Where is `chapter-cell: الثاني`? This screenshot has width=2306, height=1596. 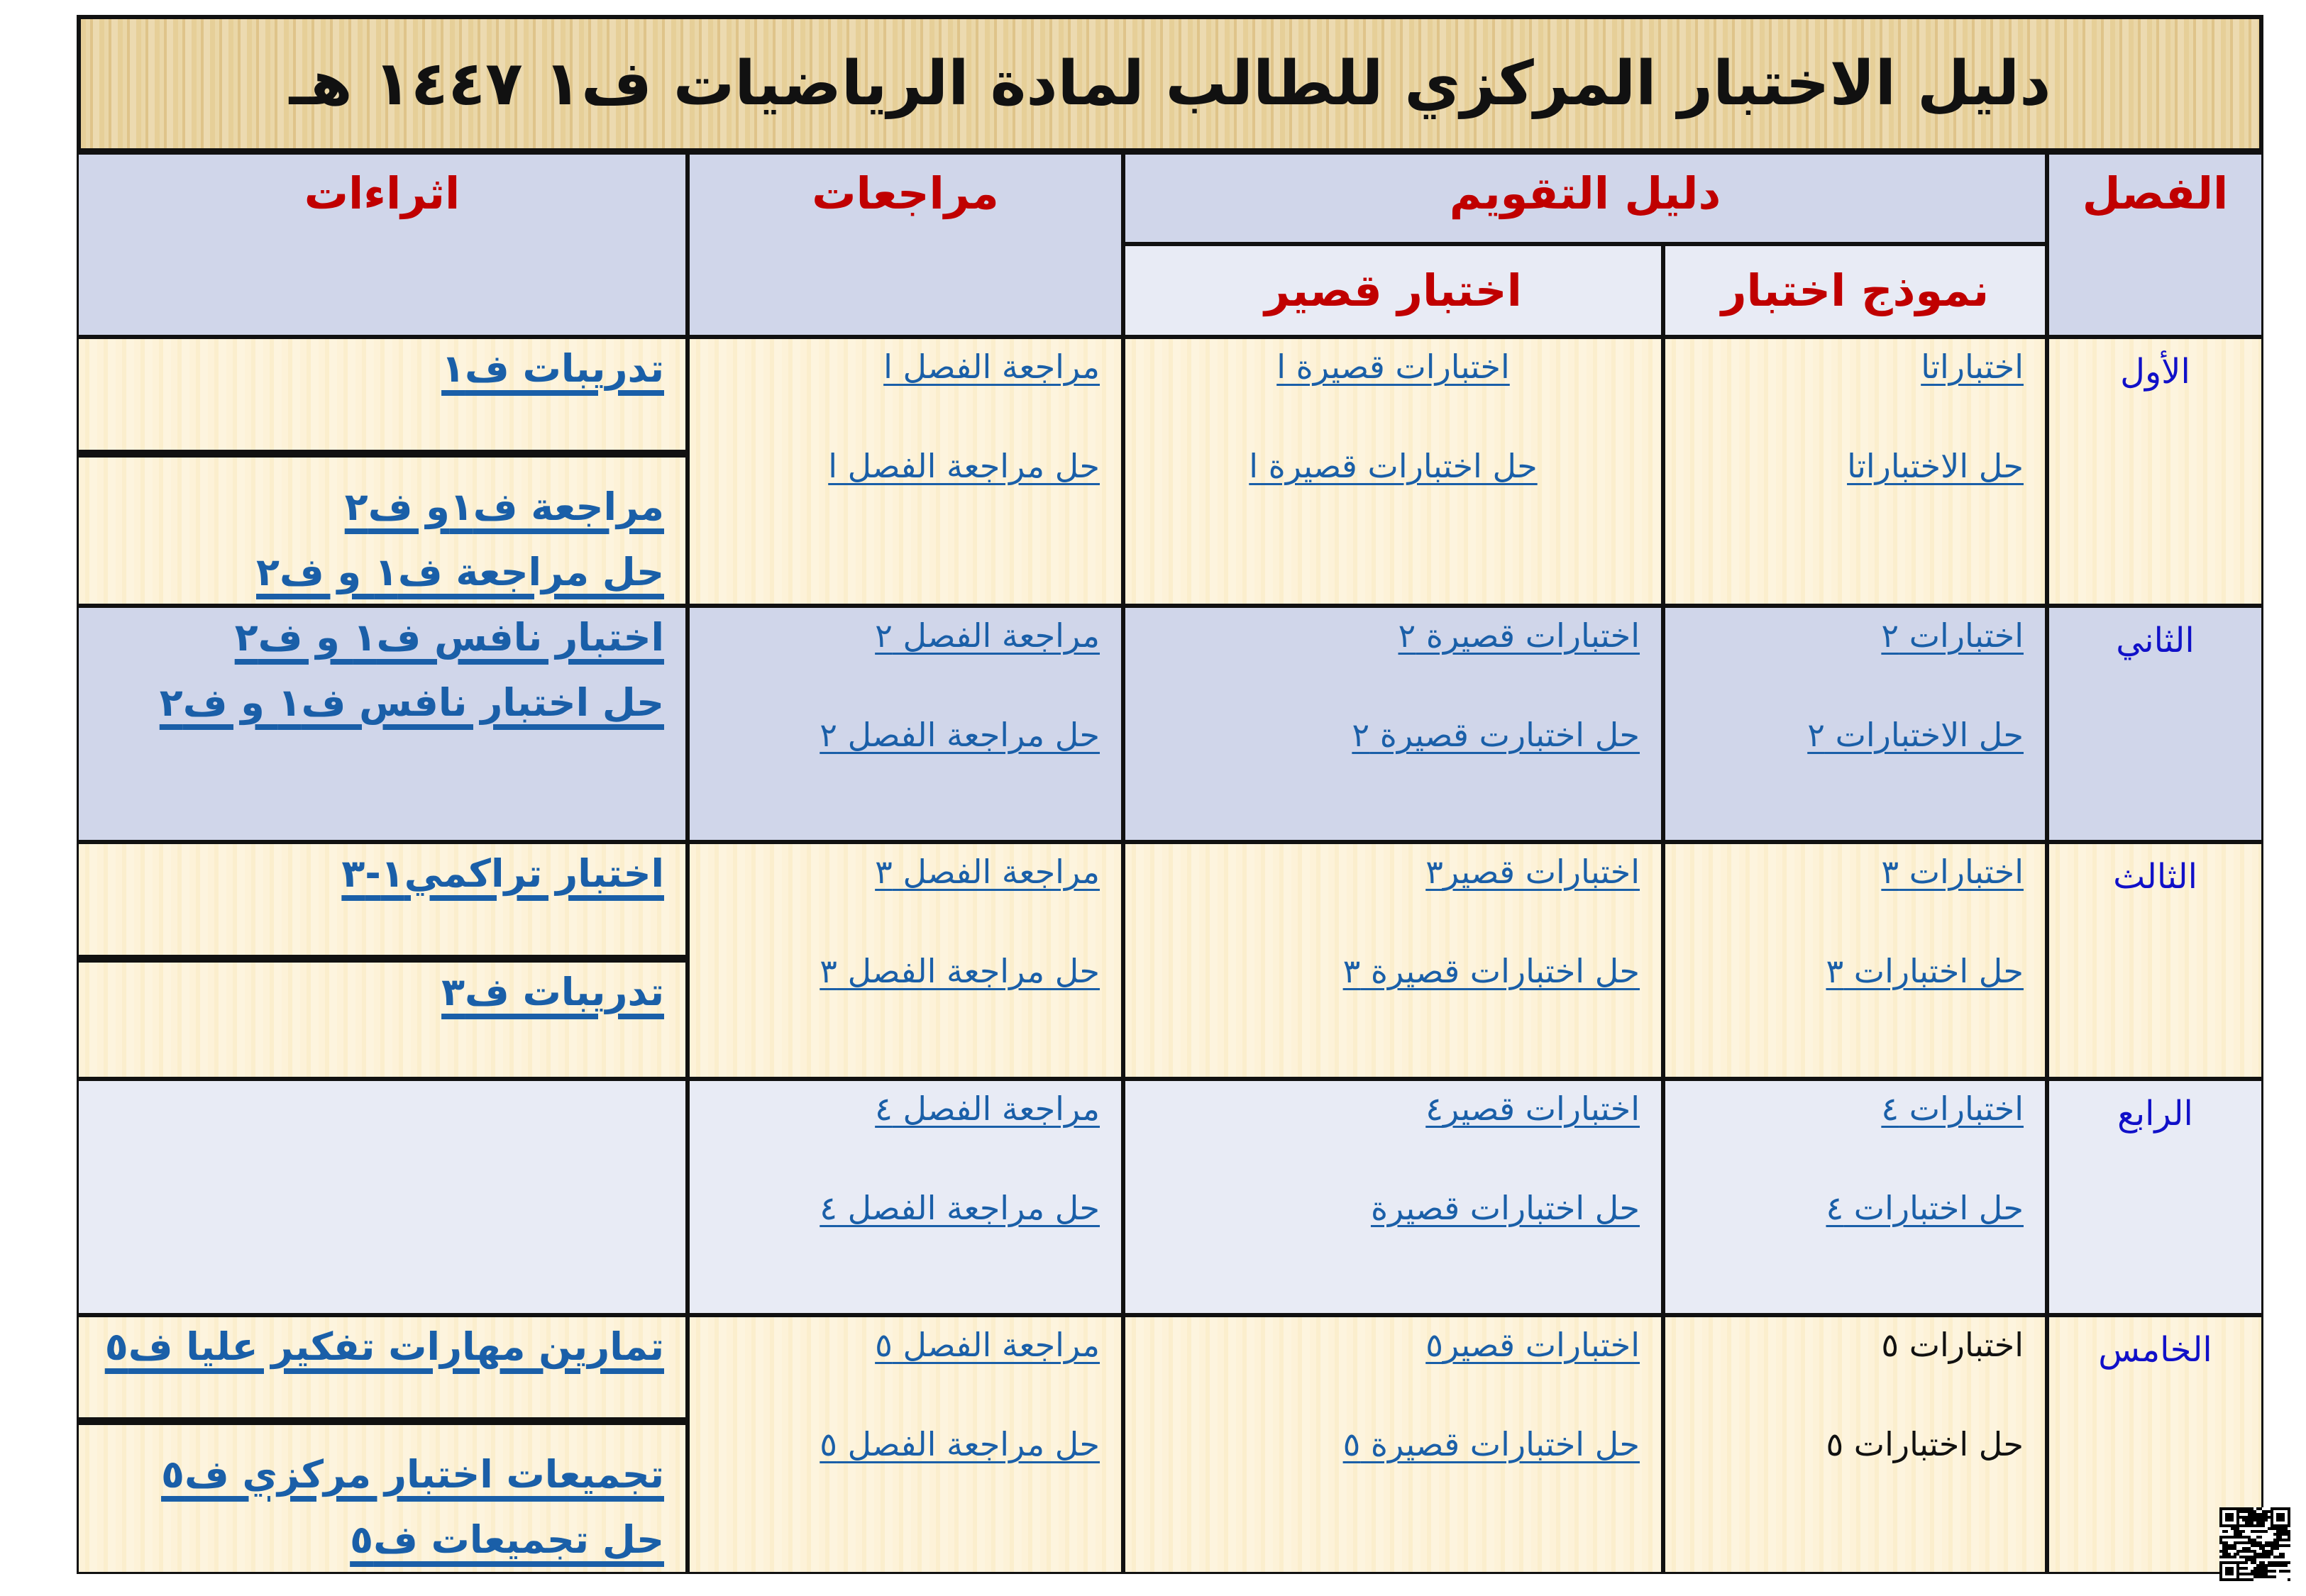 chapter-cell: الثاني is located at coordinates (2155, 724).